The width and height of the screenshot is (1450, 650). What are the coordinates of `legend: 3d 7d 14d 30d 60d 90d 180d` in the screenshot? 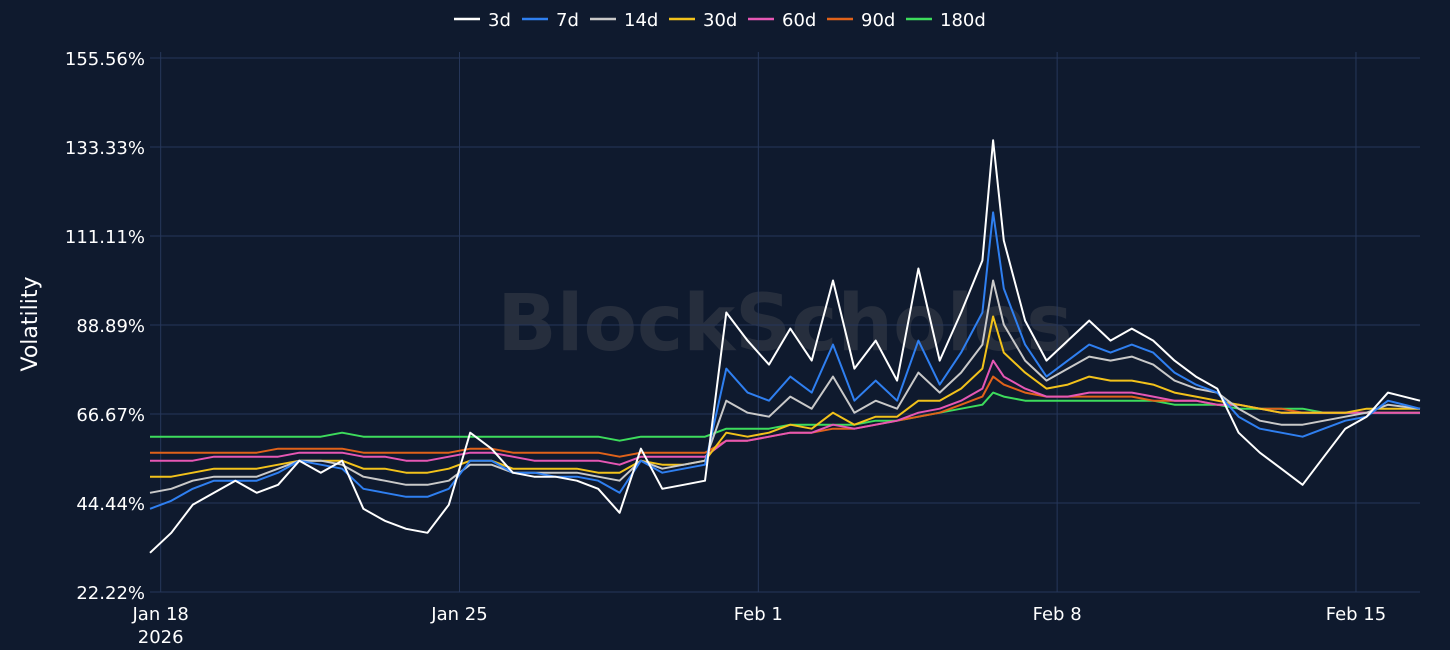 It's located at (720, 20).